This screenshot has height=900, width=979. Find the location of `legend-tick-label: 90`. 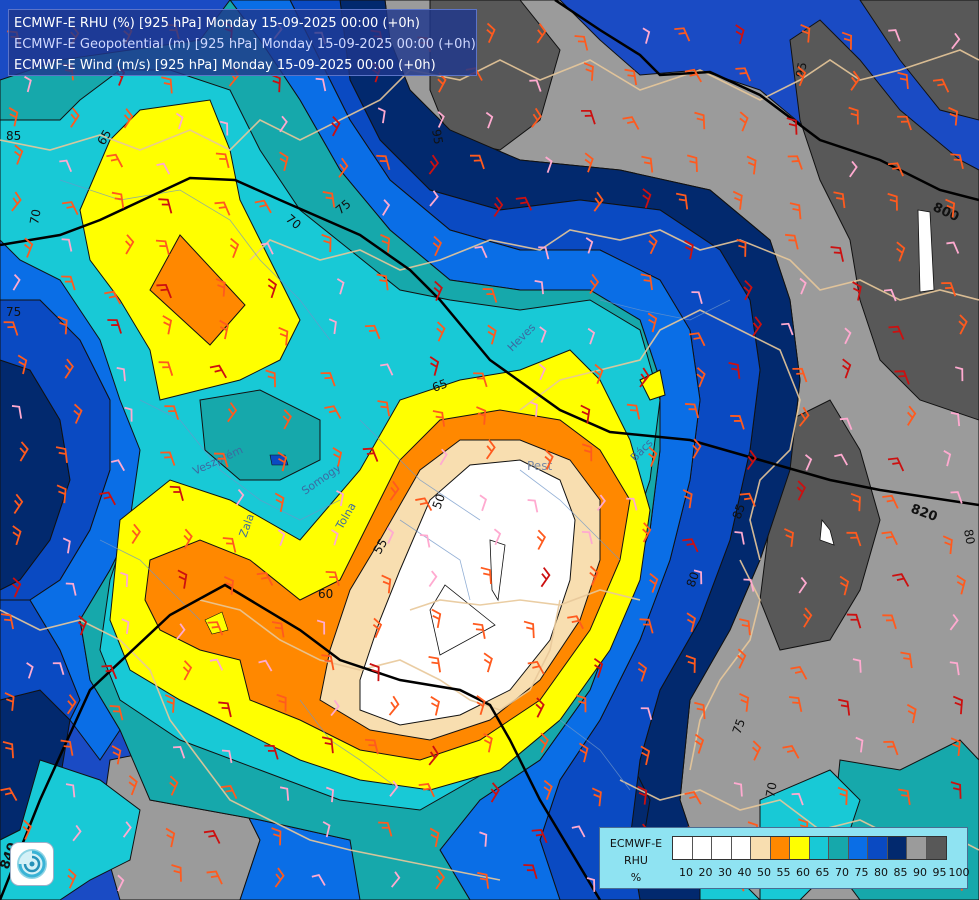

legend-tick-label: 90 is located at coordinates (920, 872).